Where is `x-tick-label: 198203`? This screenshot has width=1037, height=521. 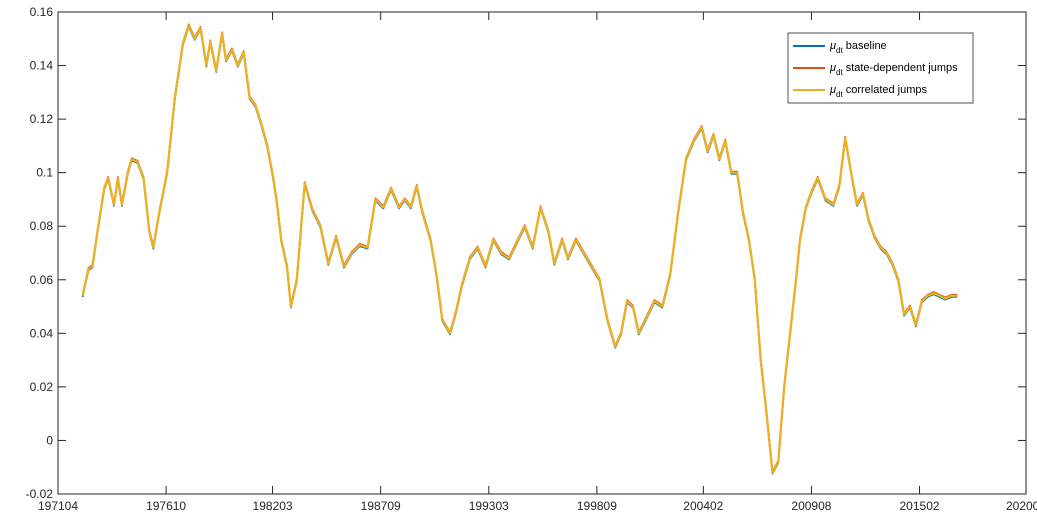 x-tick-label: 198203 is located at coordinates (273, 506).